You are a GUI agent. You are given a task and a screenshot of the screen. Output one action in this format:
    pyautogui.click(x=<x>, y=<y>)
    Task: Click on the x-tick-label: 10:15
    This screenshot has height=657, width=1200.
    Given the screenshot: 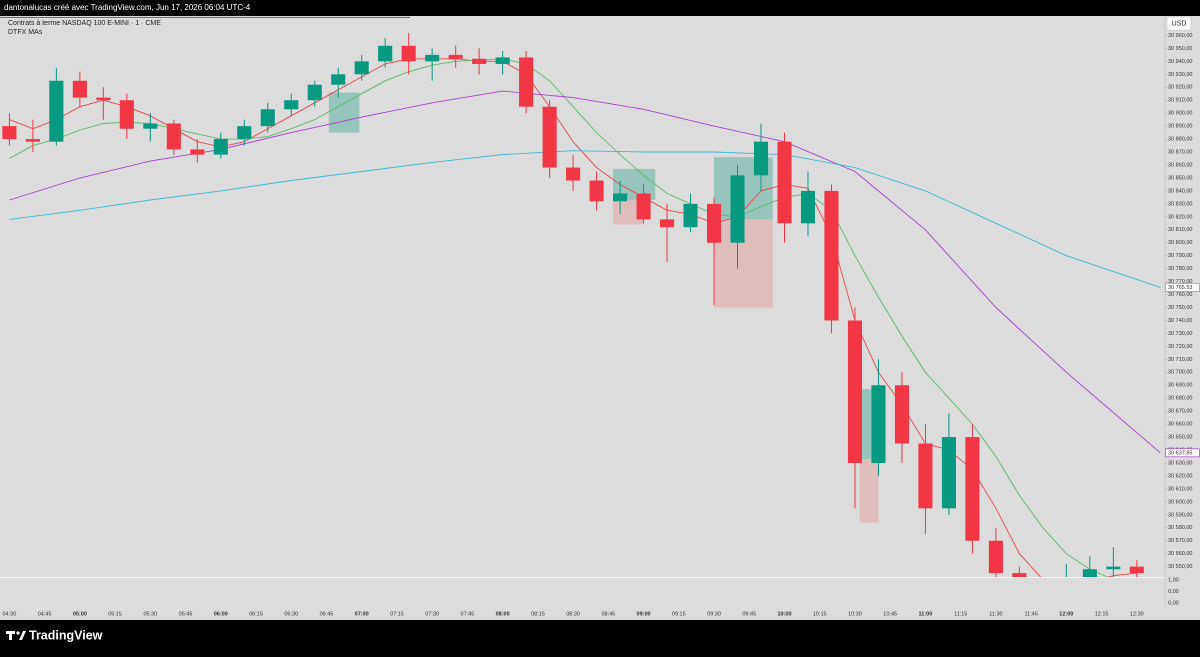 What is the action you would take?
    pyautogui.click(x=820, y=614)
    